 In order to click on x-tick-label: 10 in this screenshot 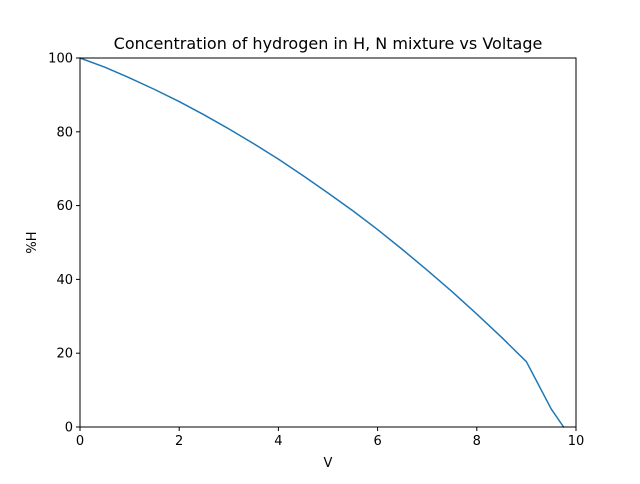, I will do `click(576, 441)`.